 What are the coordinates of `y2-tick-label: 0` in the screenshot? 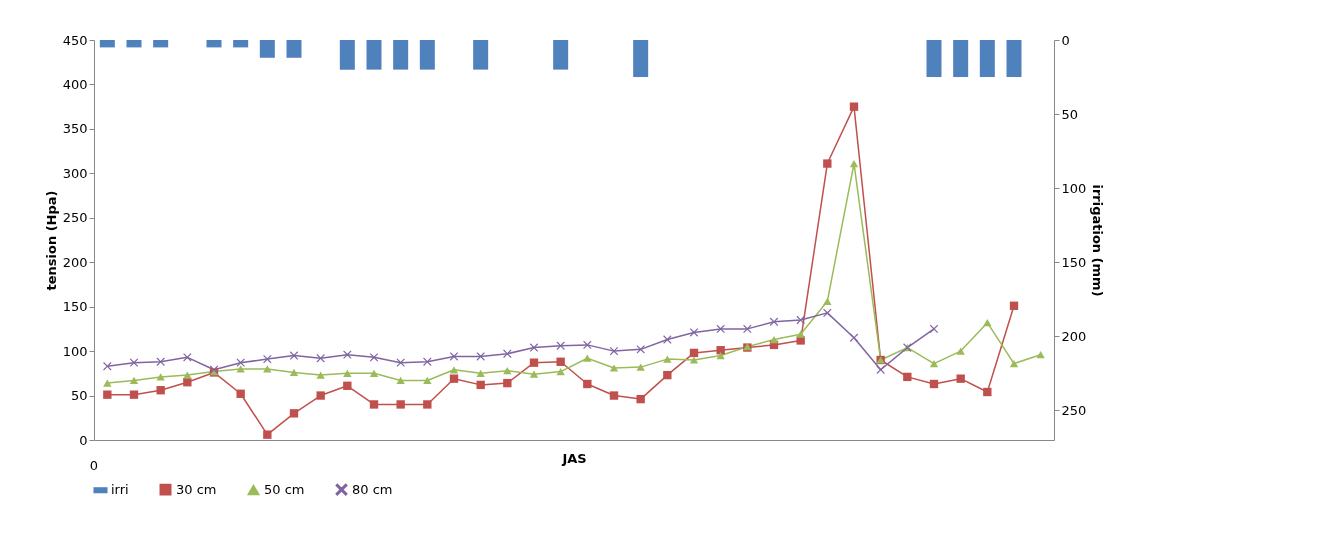 It's located at (1065, 40).